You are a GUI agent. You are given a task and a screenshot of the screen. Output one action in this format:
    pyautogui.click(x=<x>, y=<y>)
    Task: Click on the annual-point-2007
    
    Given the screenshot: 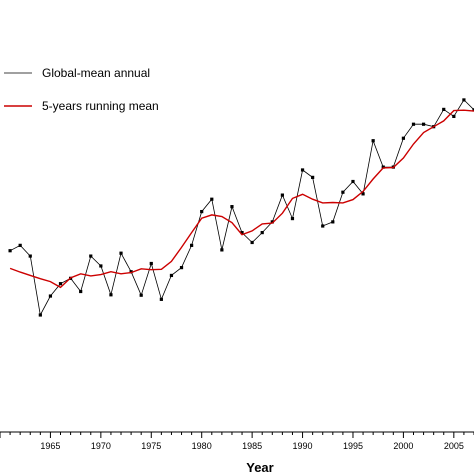 What is the action you would take?
    pyautogui.click(x=473, y=110)
    